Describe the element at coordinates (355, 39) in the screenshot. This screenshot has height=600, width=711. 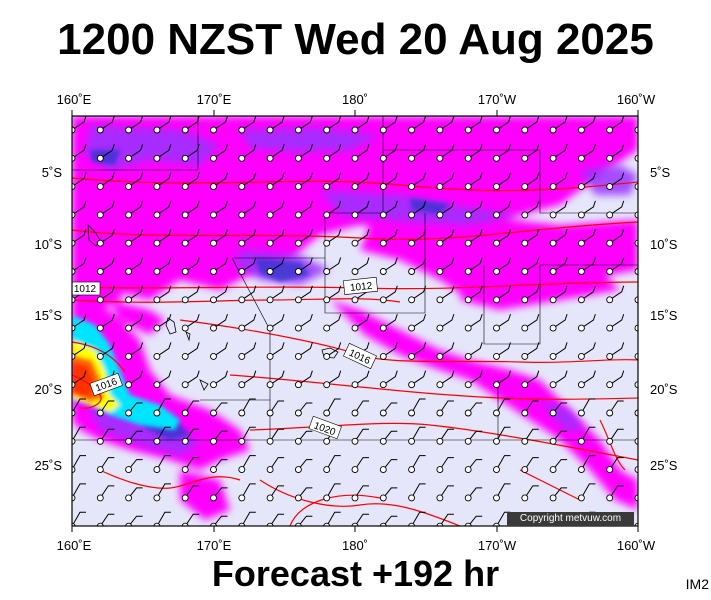
I see `map-title: 1200 NZST Wed 20 Aug 2025` at that location.